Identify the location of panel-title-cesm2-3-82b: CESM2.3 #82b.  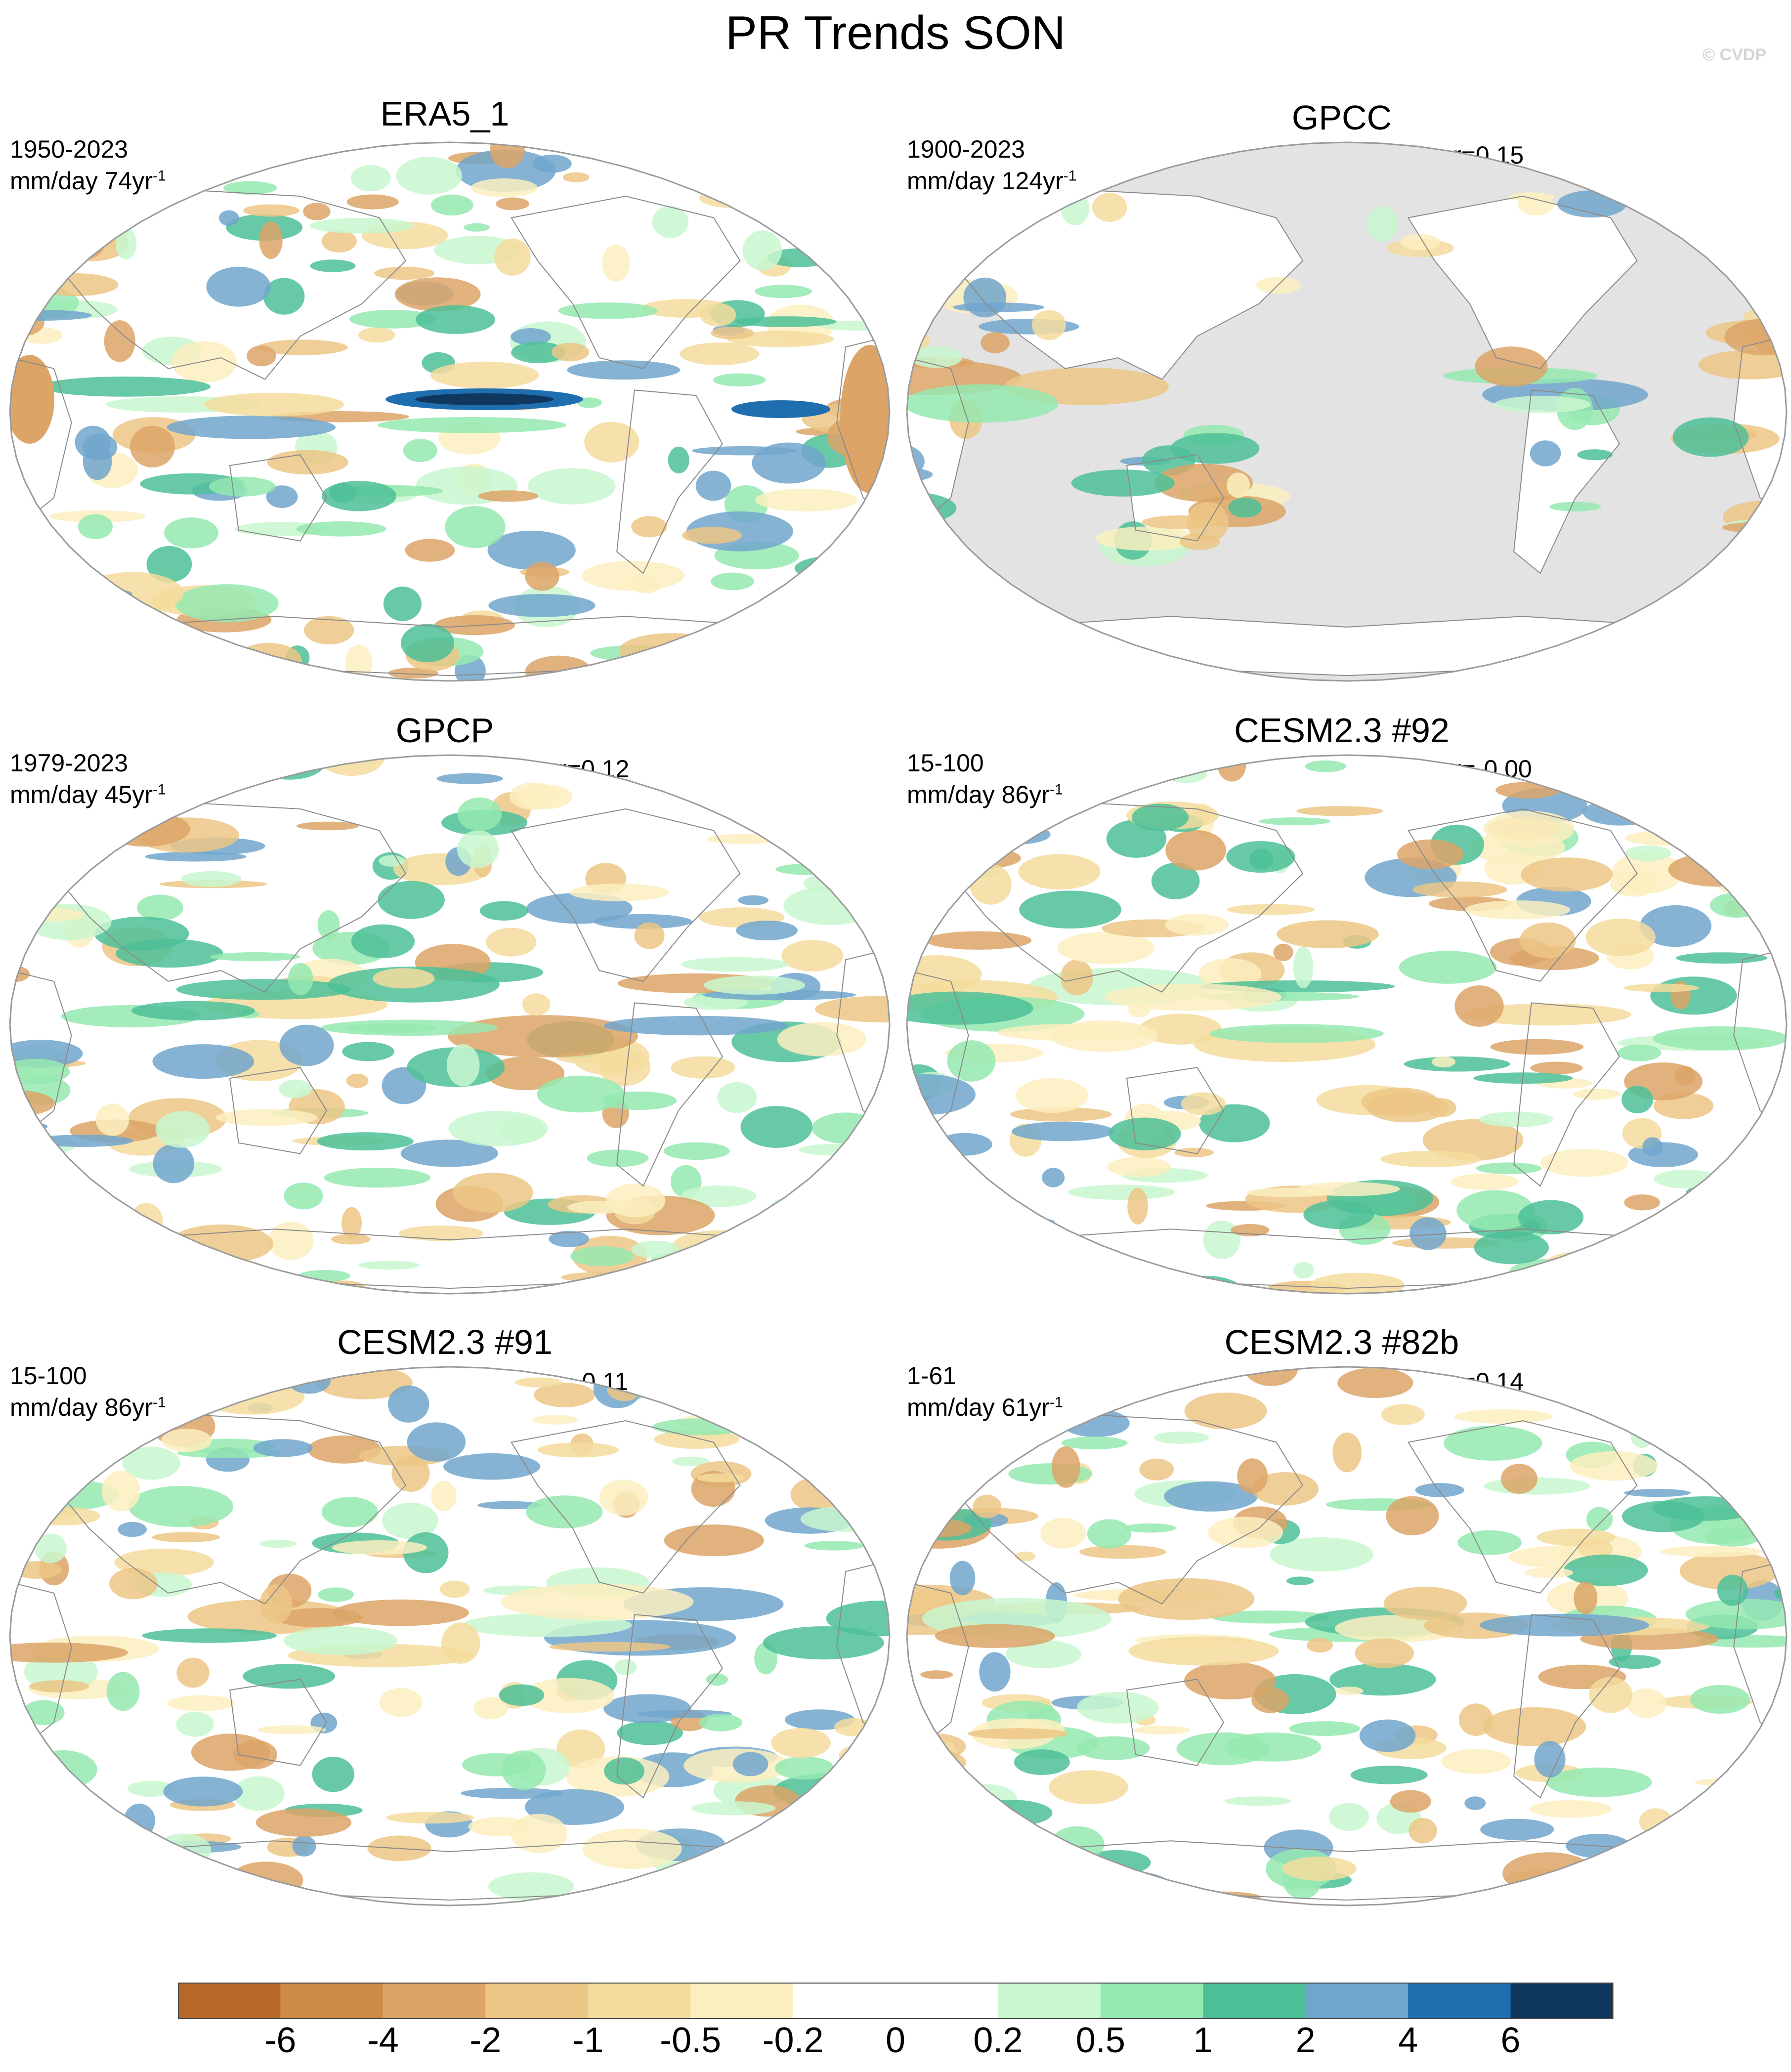
(1342, 1342).